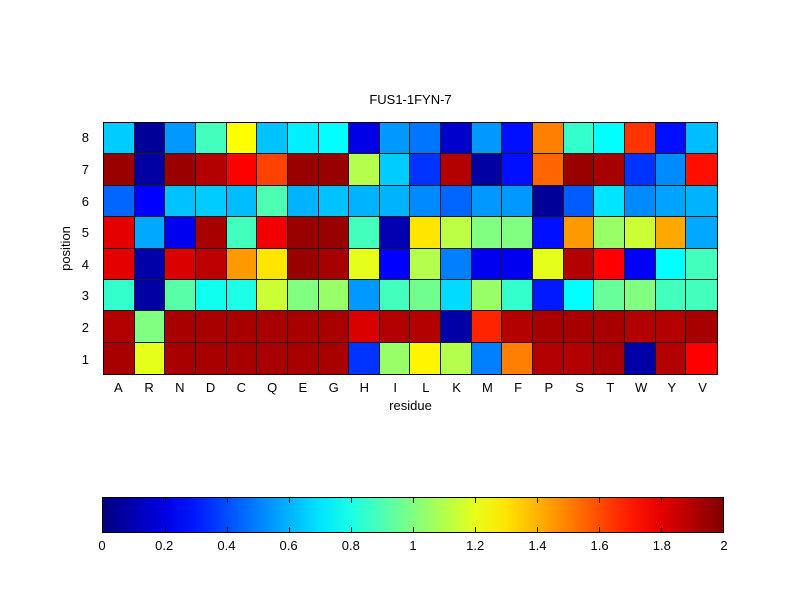  Describe the element at coordinates (426, 387) in the screenshot. I see `x-tick-label: L` at that location.